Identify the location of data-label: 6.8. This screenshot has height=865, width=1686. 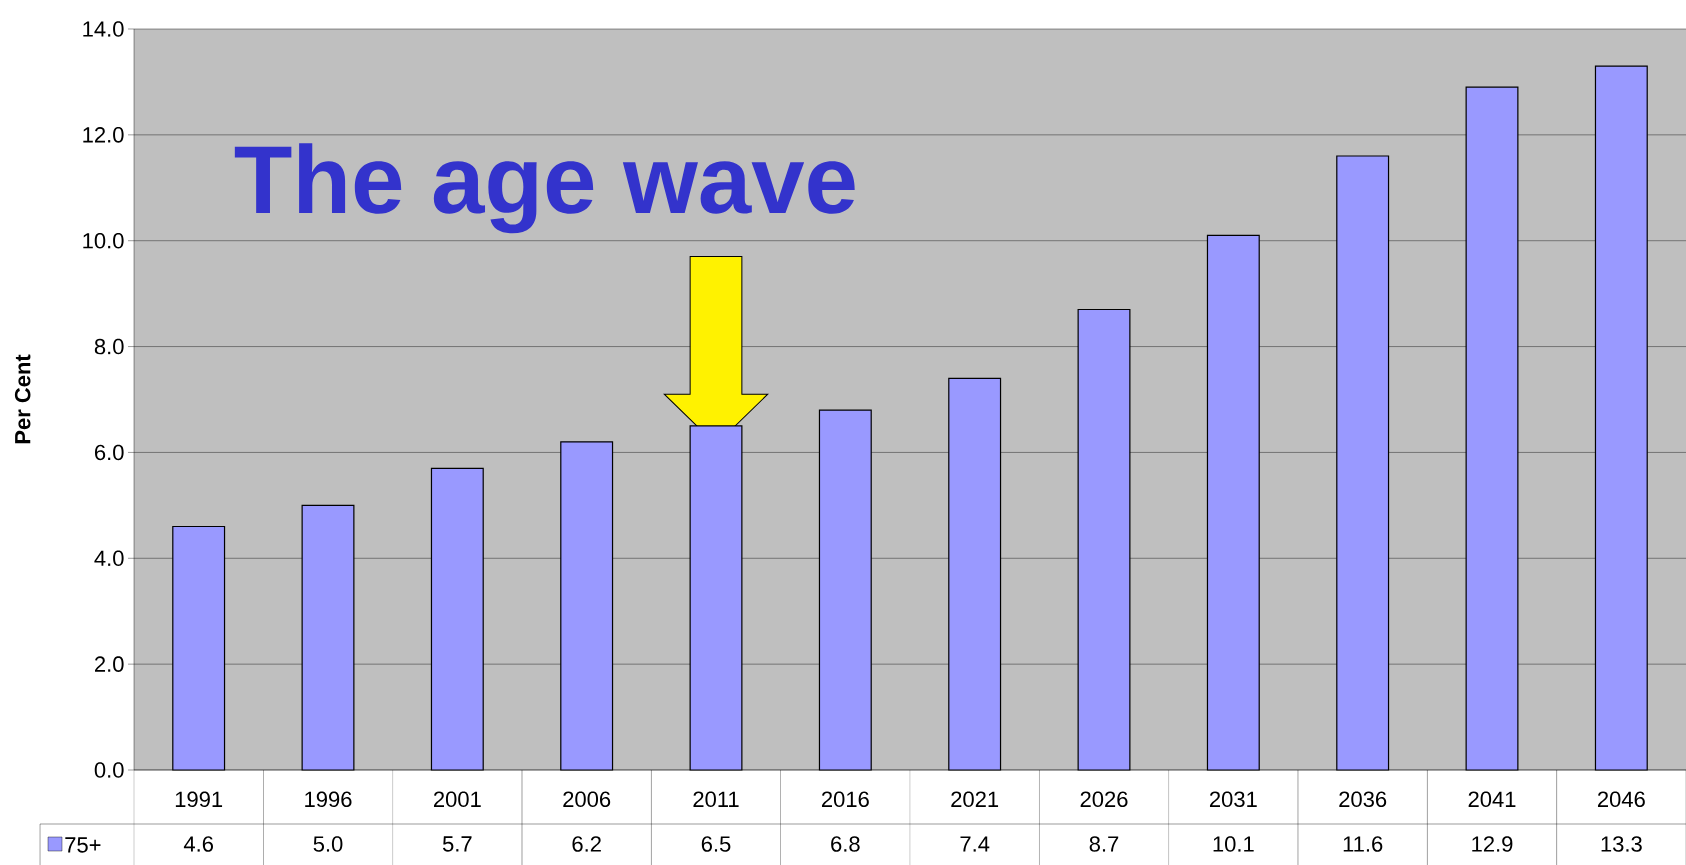
(845, 844).